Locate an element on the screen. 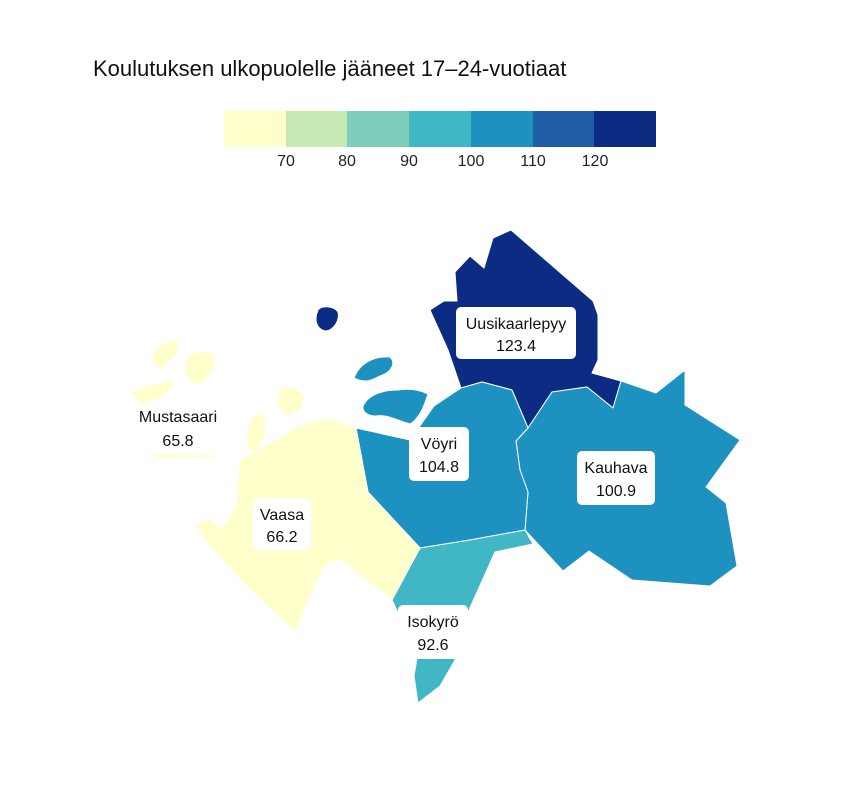 This screenshot has width=864, height=792. label-voyri: Vöyri 104.8 is located at coordinates (439, 454).